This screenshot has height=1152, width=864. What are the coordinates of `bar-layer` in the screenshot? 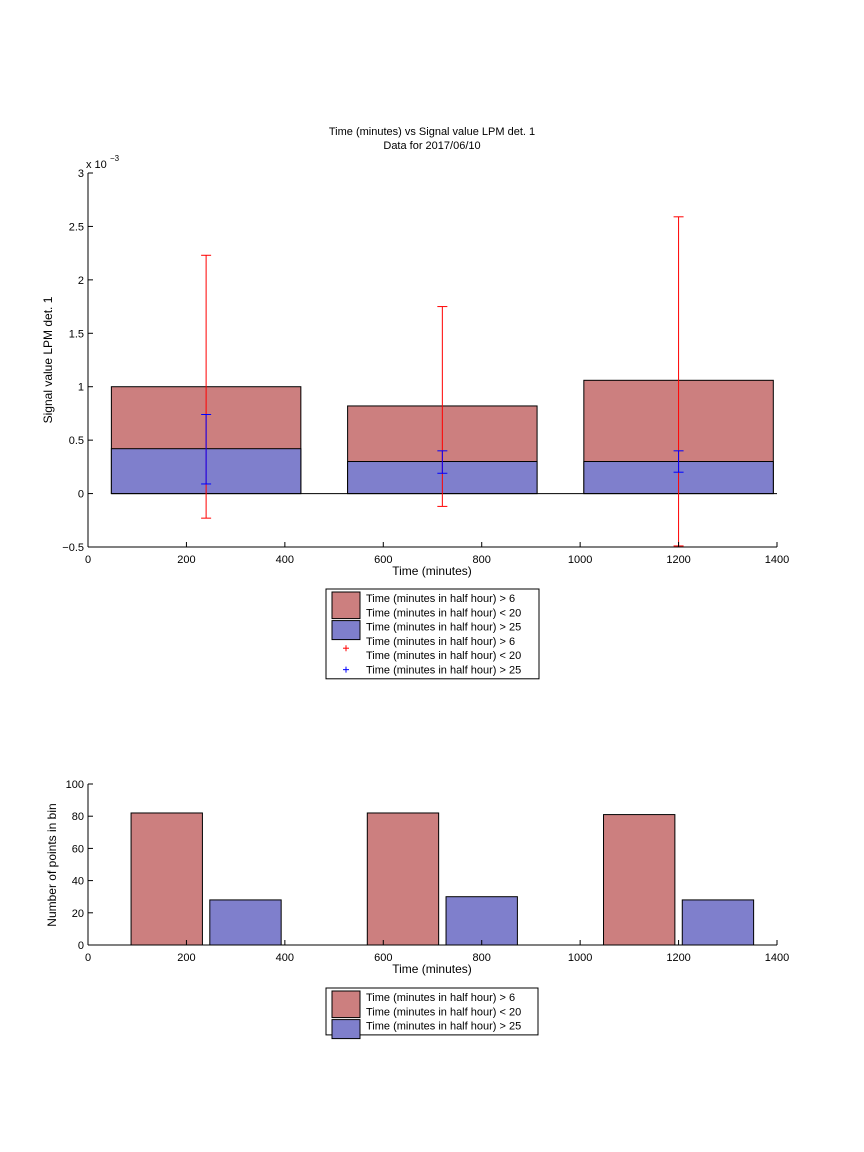 It's located at (442, 879).